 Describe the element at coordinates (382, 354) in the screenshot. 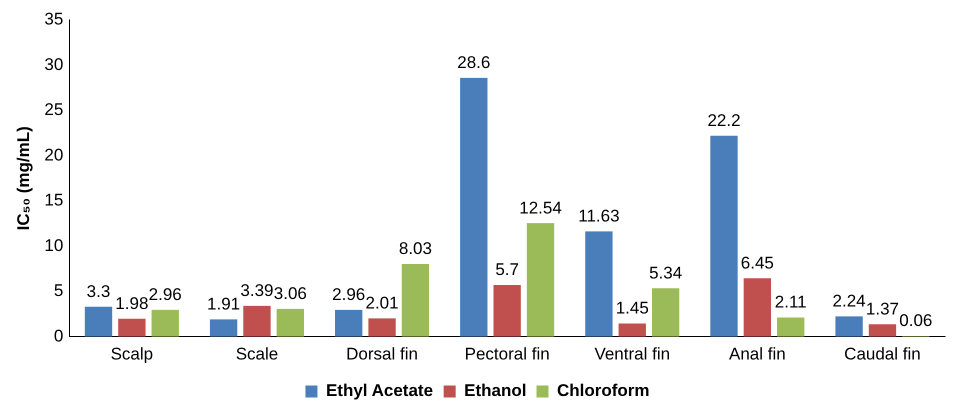

I see `x-tick-label: Dorsal fin` at that location.